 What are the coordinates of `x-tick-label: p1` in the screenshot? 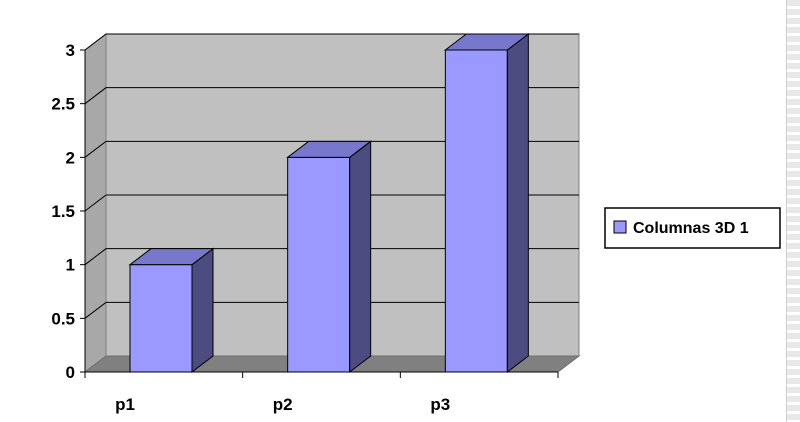 It's located at (125, 404).